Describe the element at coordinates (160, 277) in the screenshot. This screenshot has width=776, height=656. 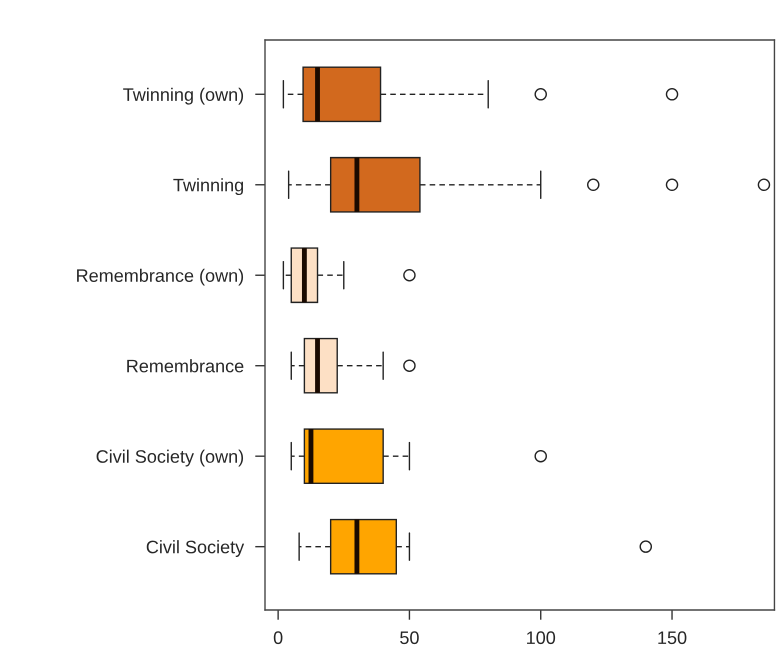
I see `y-tick-label: Remembrance (own)` at that location.